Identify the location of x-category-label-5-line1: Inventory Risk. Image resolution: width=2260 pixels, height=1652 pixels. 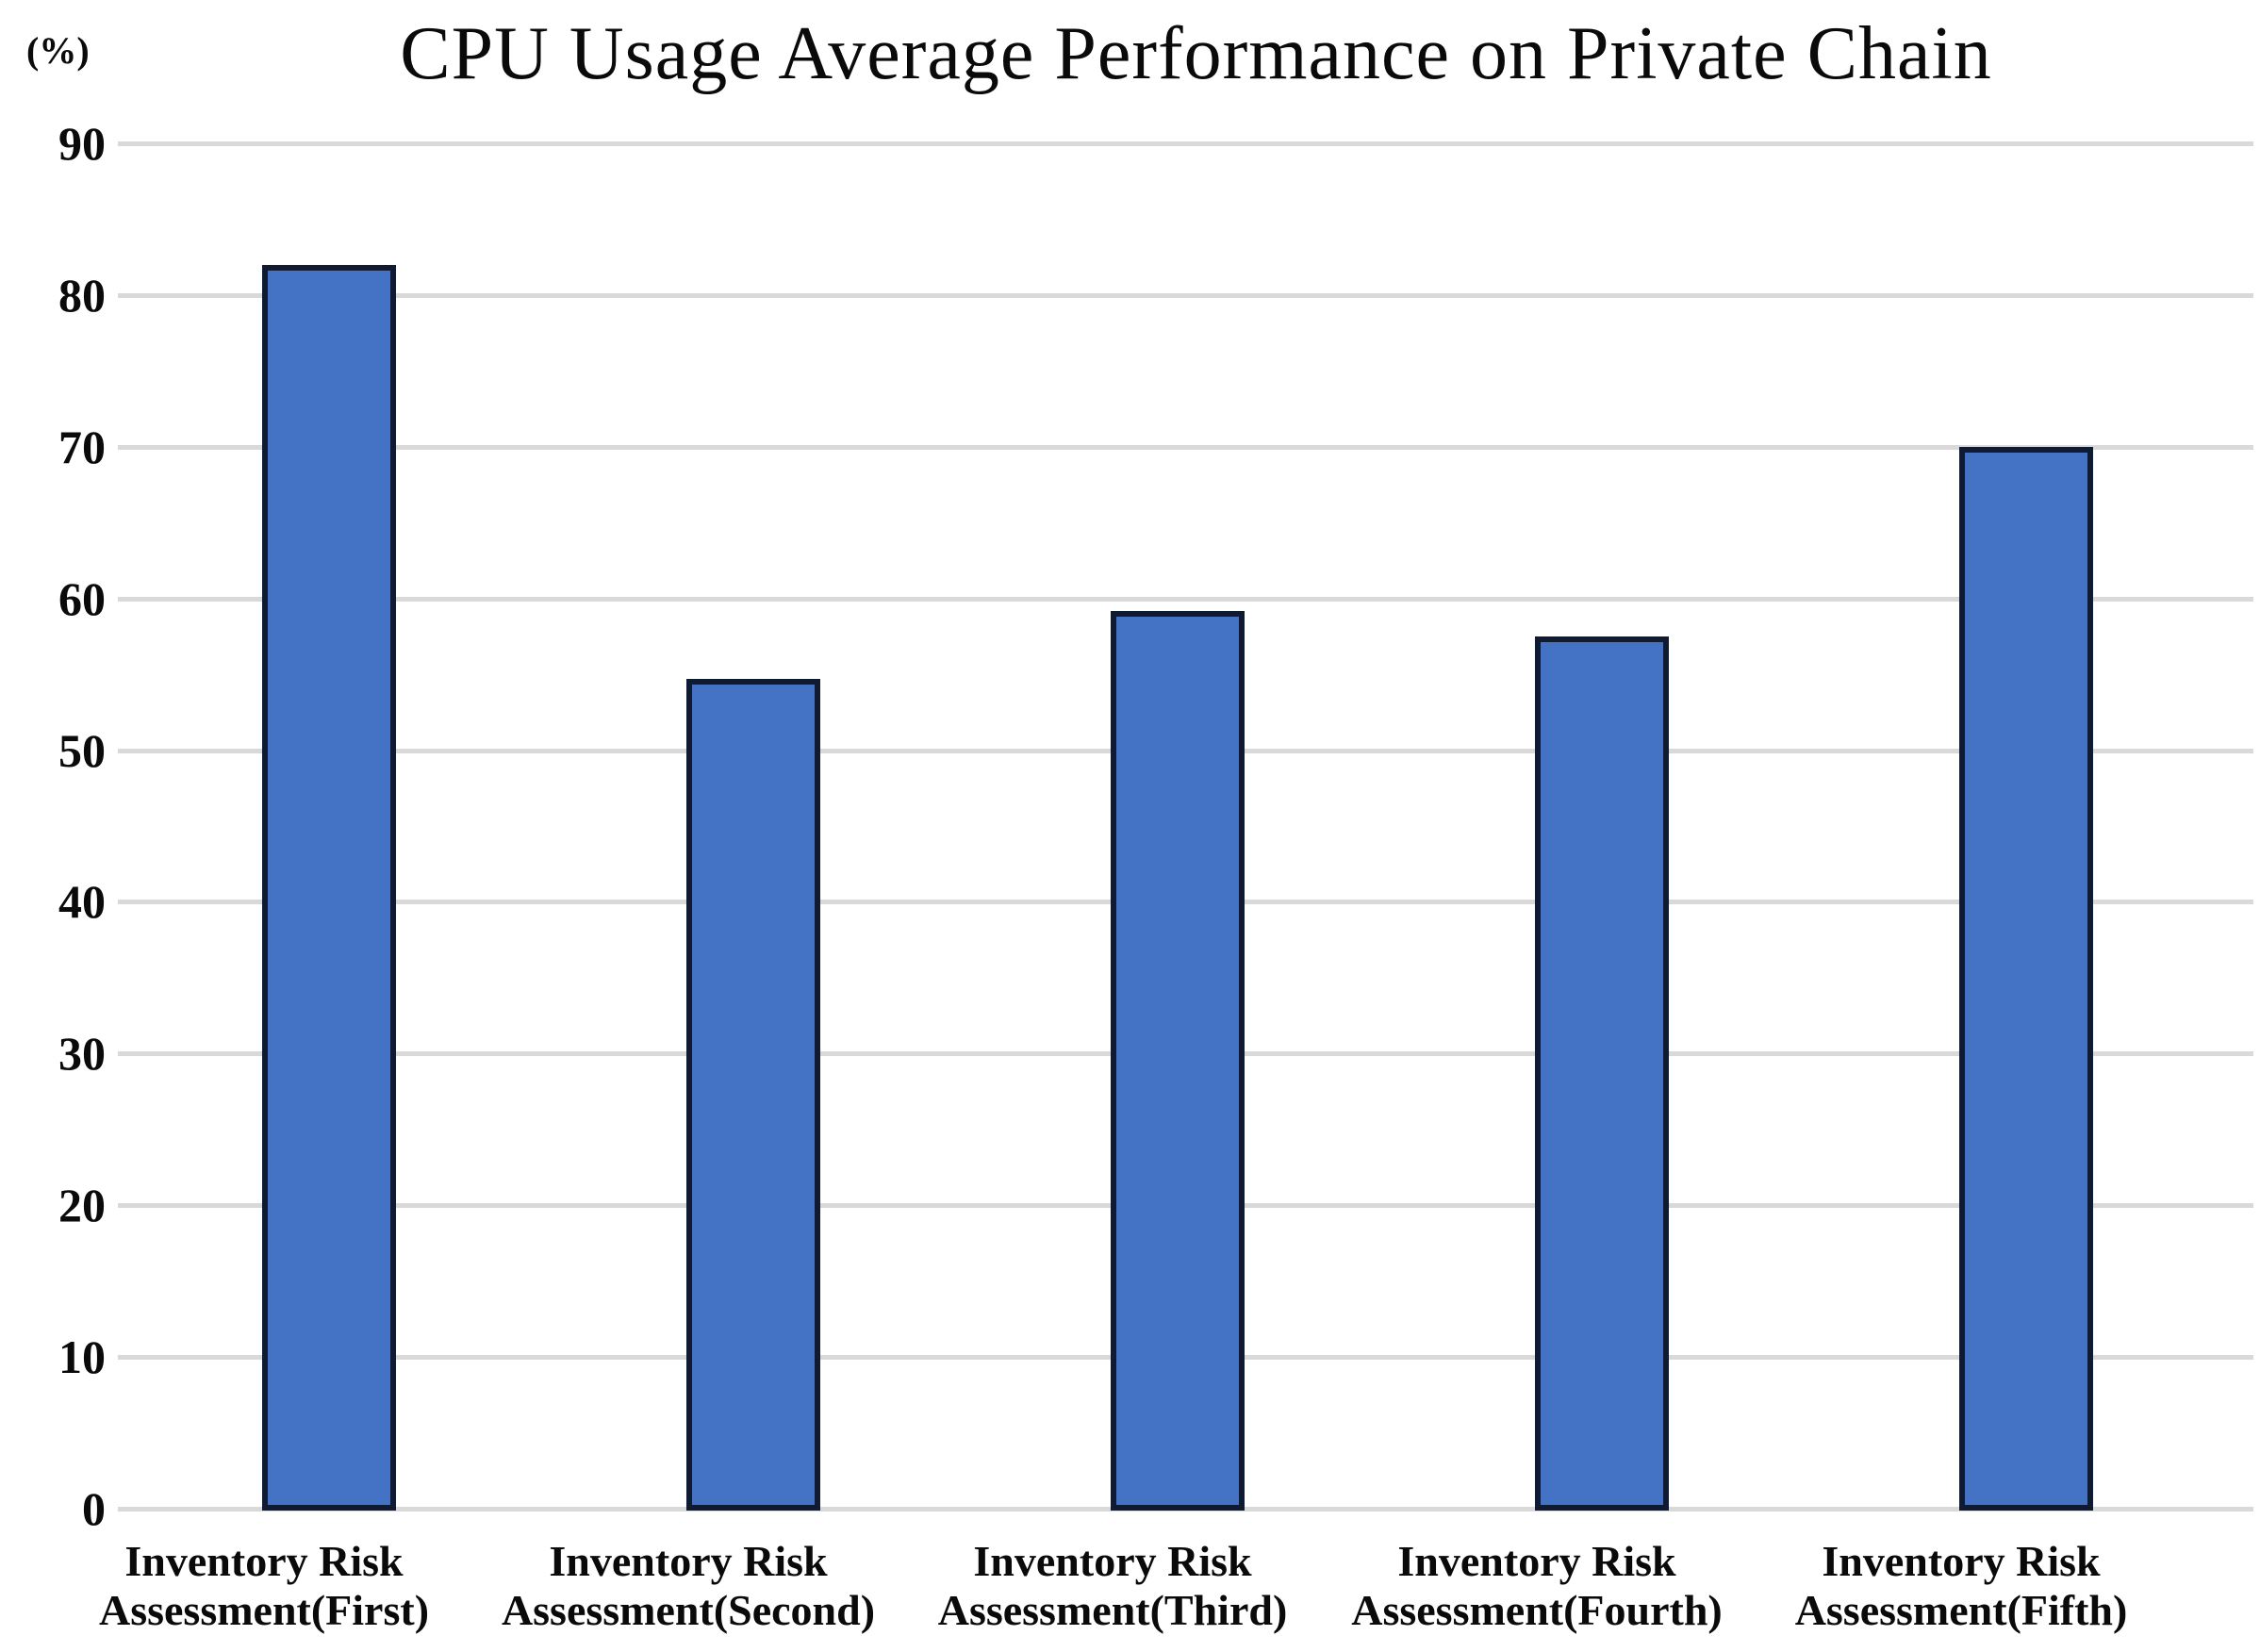
(1962, 1561).